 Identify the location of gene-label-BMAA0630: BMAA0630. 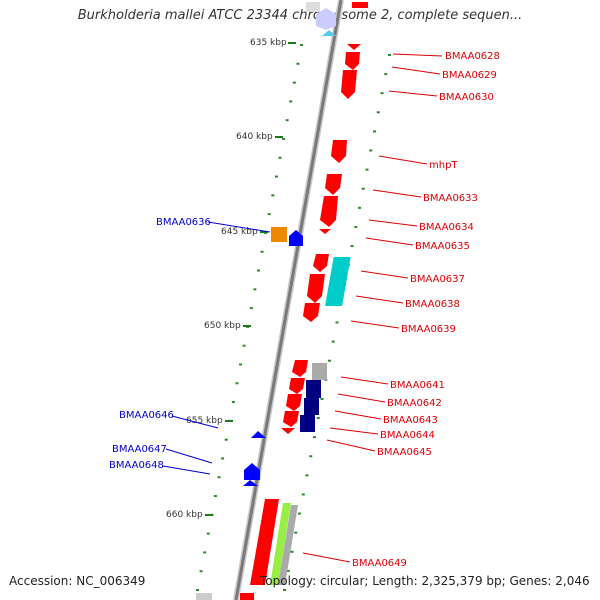
(466, 97).